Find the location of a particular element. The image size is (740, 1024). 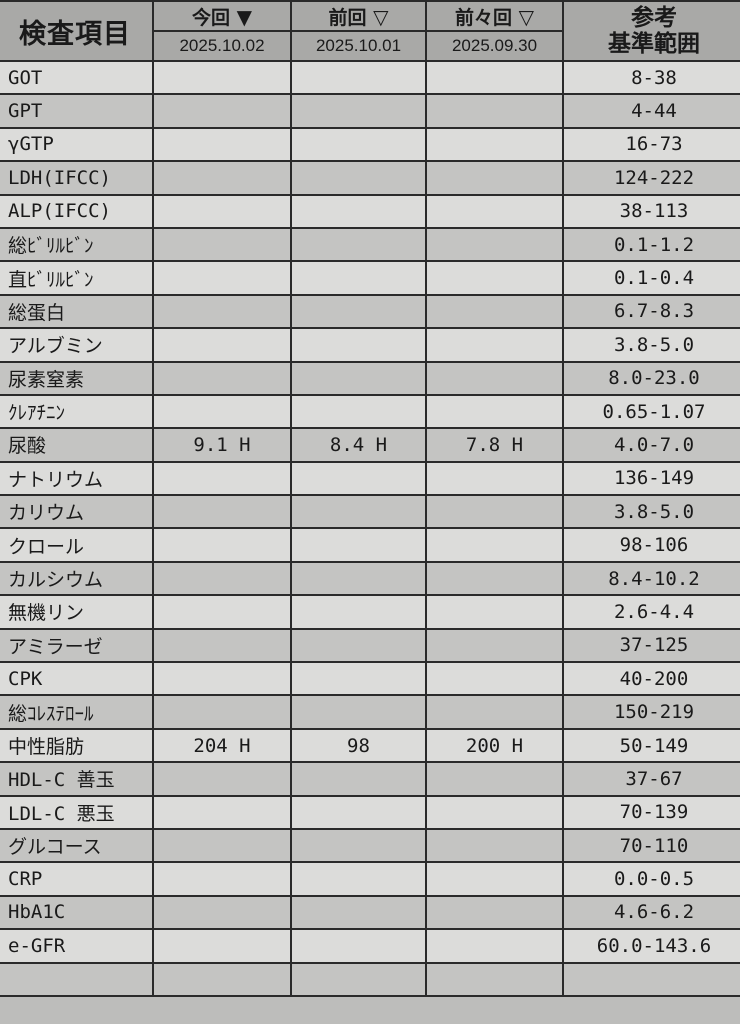

item-name: カリウム is located at coordinates (77, 512).